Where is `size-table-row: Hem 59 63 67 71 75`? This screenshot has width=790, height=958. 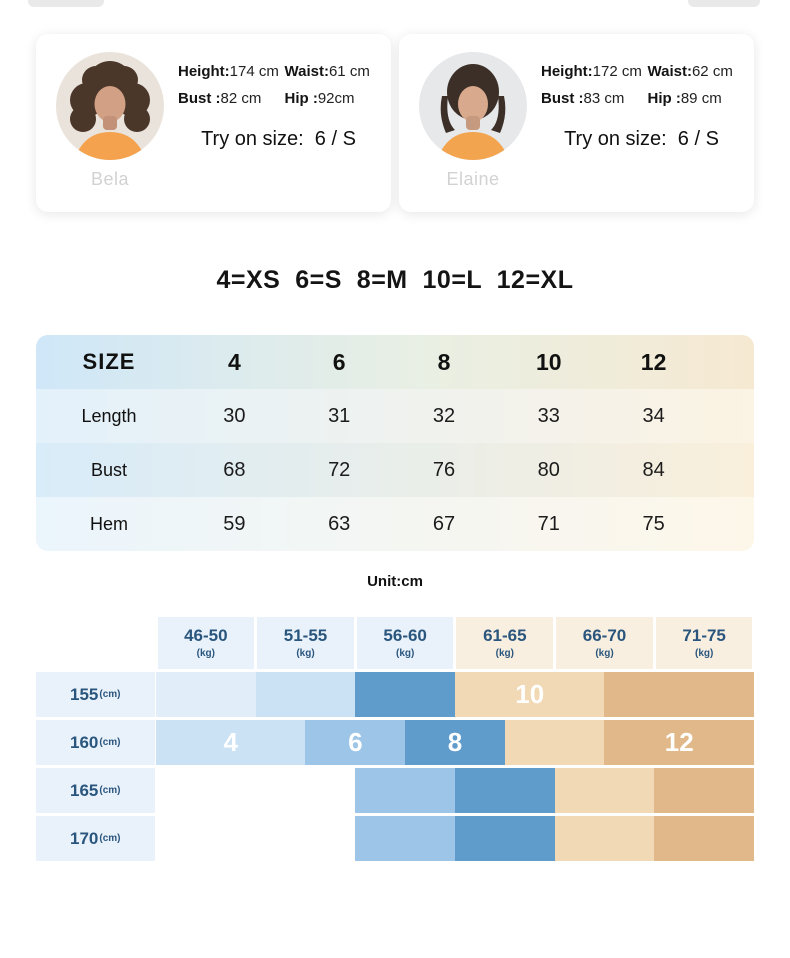 size-table-row: Hem 59 63 67 71 75 is located at coordinates (395, 524).